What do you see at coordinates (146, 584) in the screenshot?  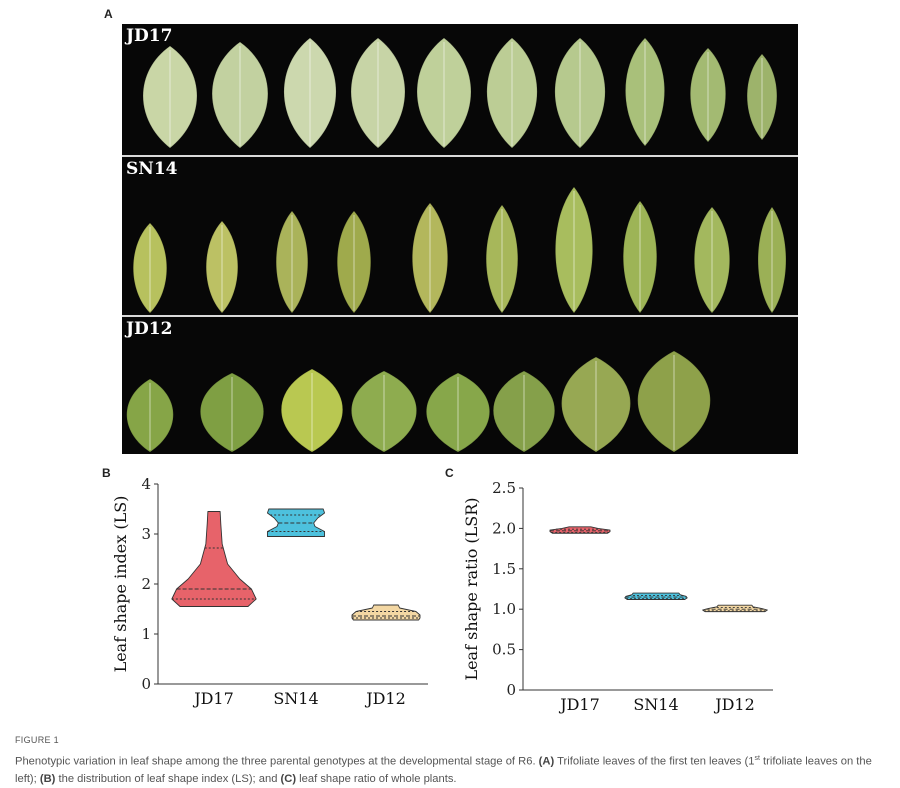 I see `y-tick-label: 2` at bounding box center [146, 584].